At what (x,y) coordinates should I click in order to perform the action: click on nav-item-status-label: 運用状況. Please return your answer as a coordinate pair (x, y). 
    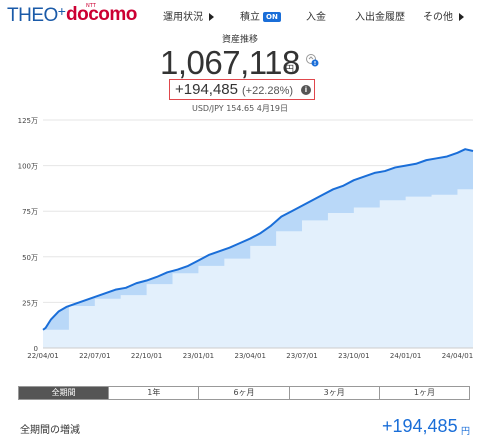
    Looking at the image, I should click on (183, 17).